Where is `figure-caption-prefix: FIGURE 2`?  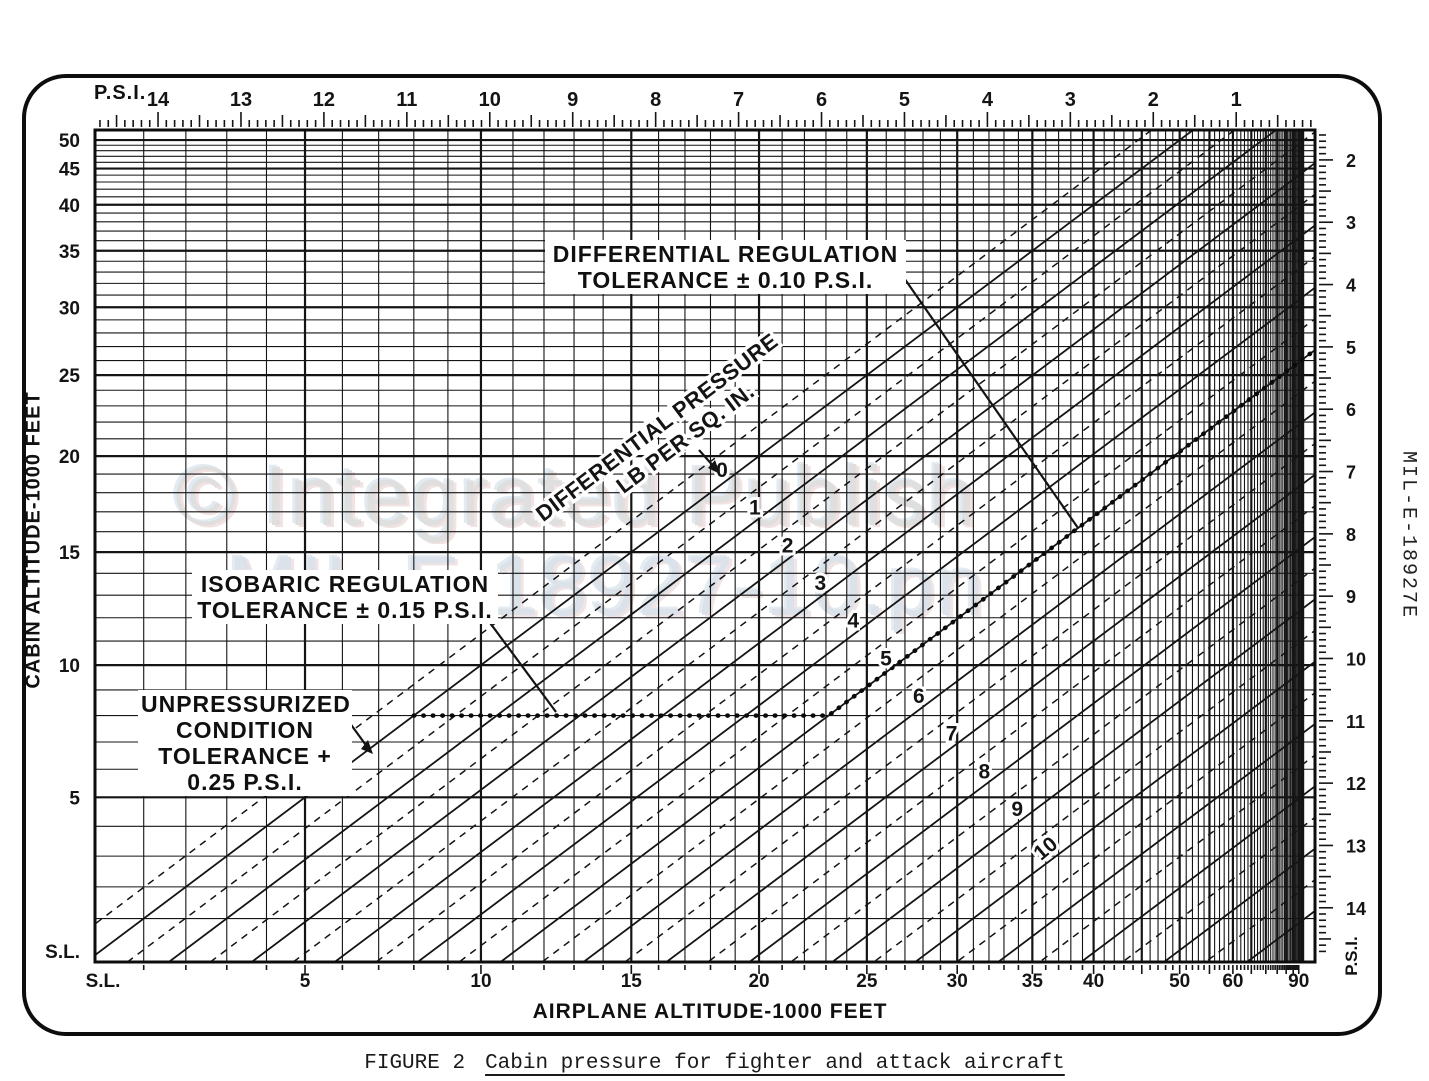 figure-caption-prefix: FIGURE 2 is located at coordinates (415, 1063).